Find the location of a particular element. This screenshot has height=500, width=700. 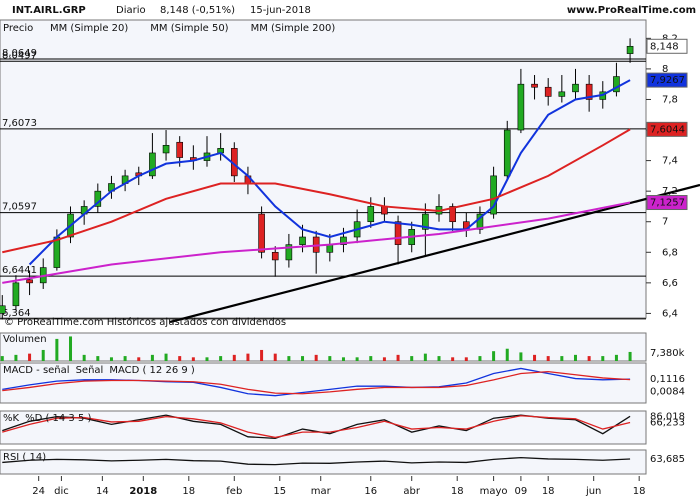

x-tick-label: 15 is located at coordinates (279, 491).